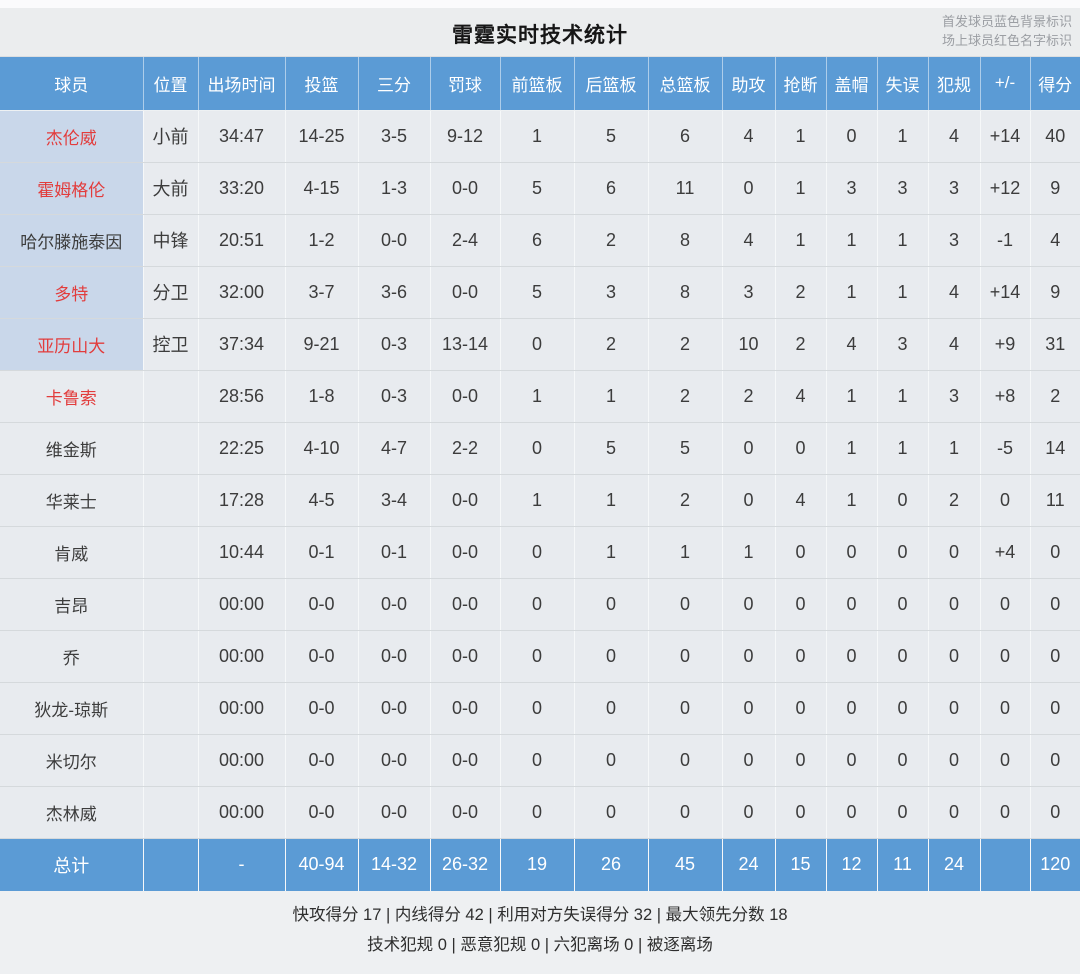 The width and height of the screenshot is (1080, 974). Describe the element at coordinates (540, 656) in the screenshot. I see `table-row: 乔 00:00 0-0 0-0 0-0 0 0 0 0 0 0 0 0 0 0` at that location.